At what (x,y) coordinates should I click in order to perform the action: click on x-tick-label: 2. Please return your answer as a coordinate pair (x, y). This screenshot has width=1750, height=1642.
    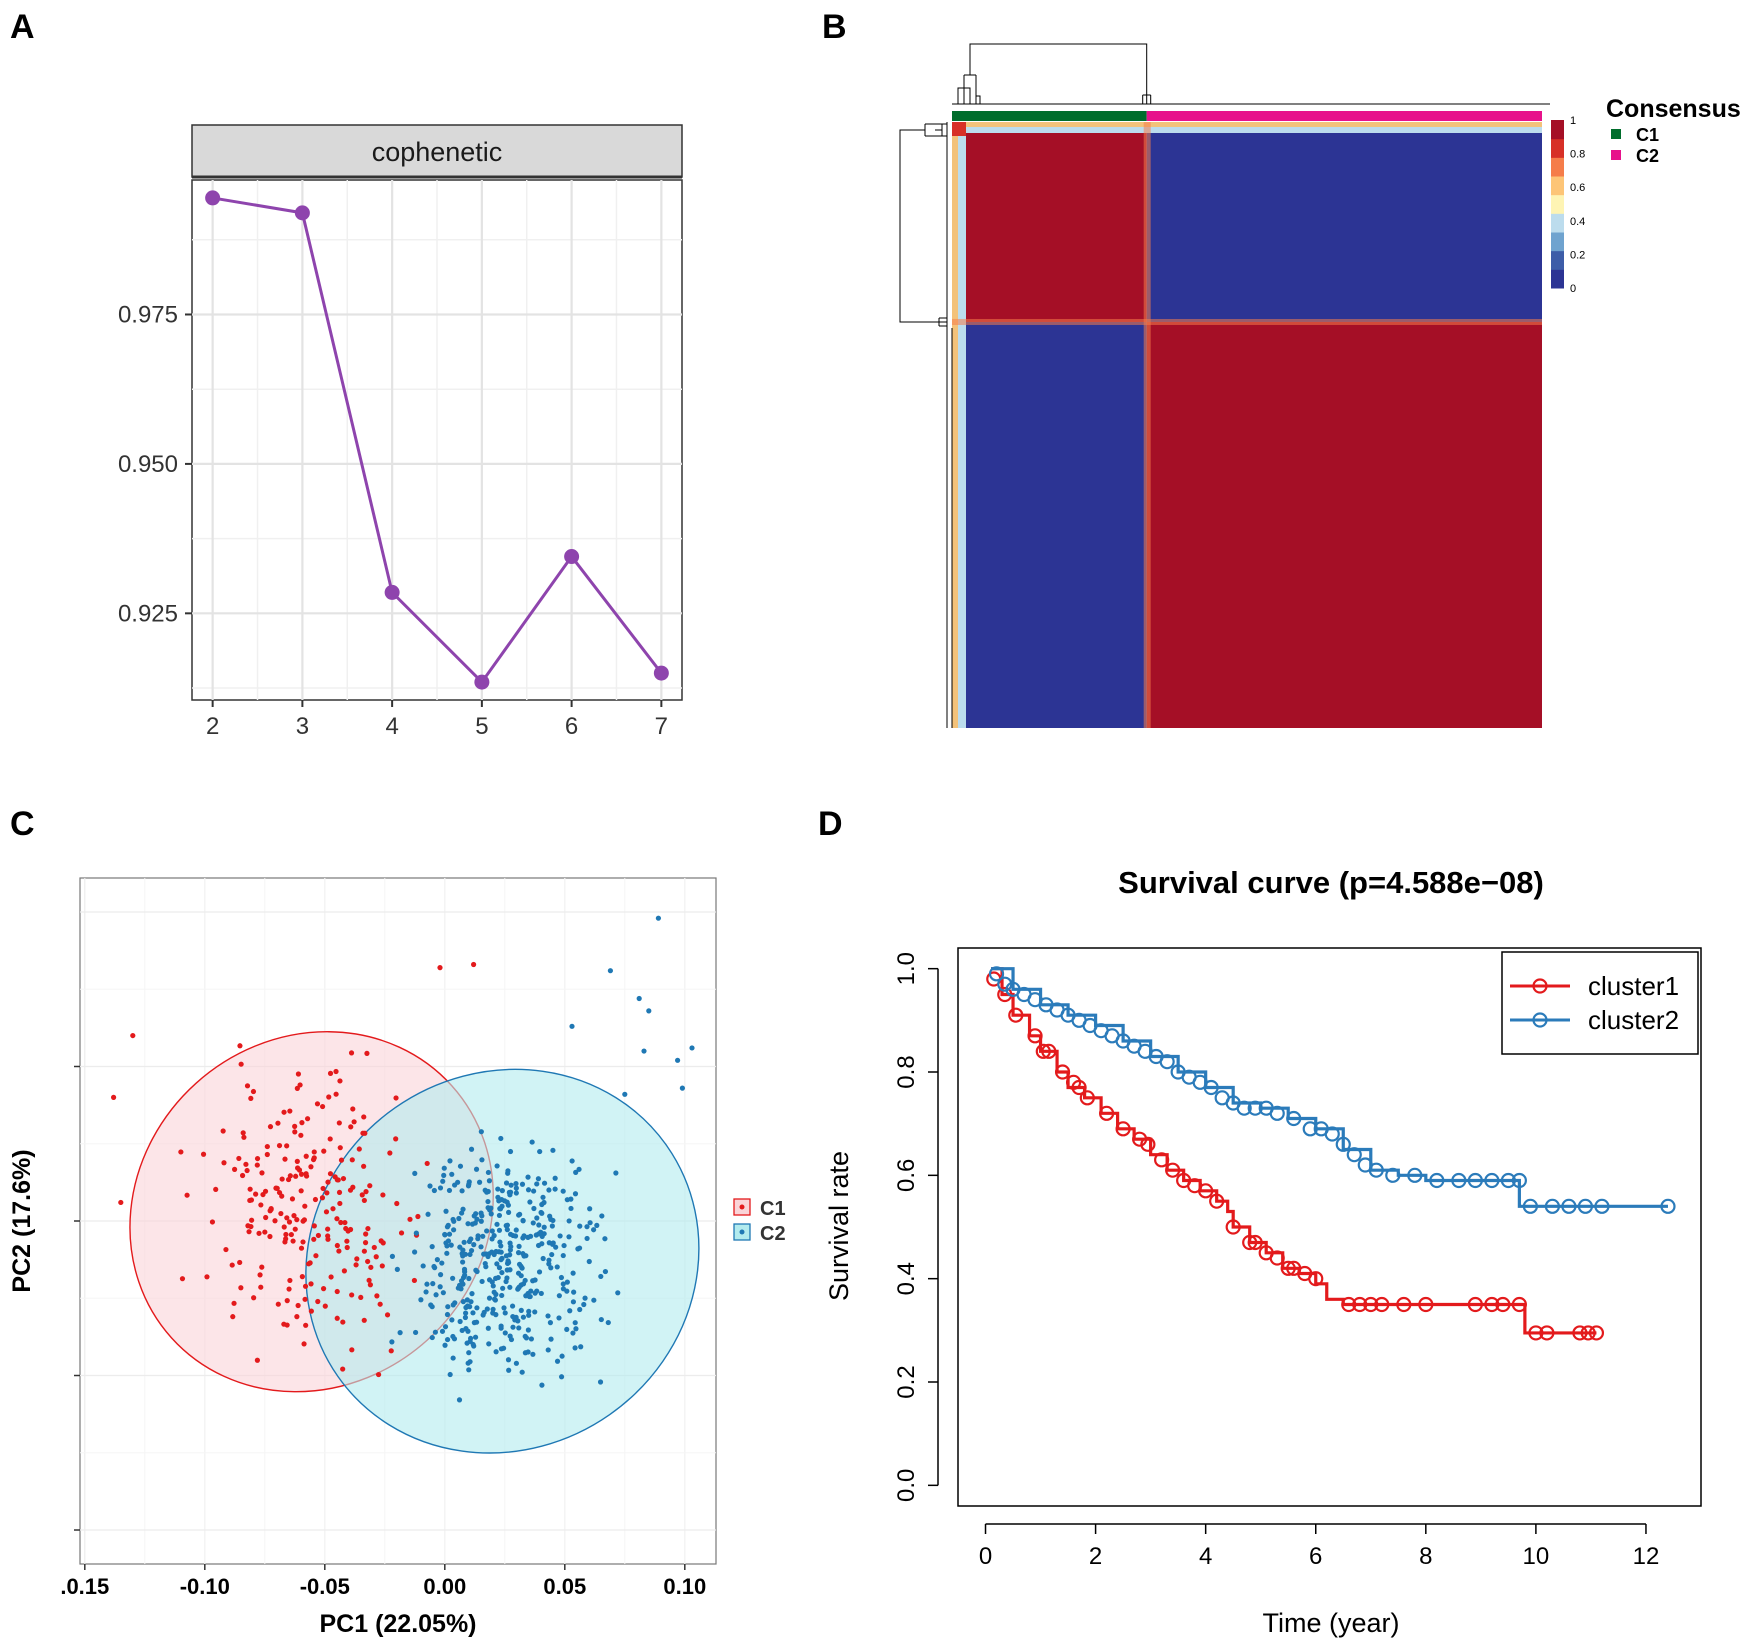
    Looking at the image, I should click on (212, 726).